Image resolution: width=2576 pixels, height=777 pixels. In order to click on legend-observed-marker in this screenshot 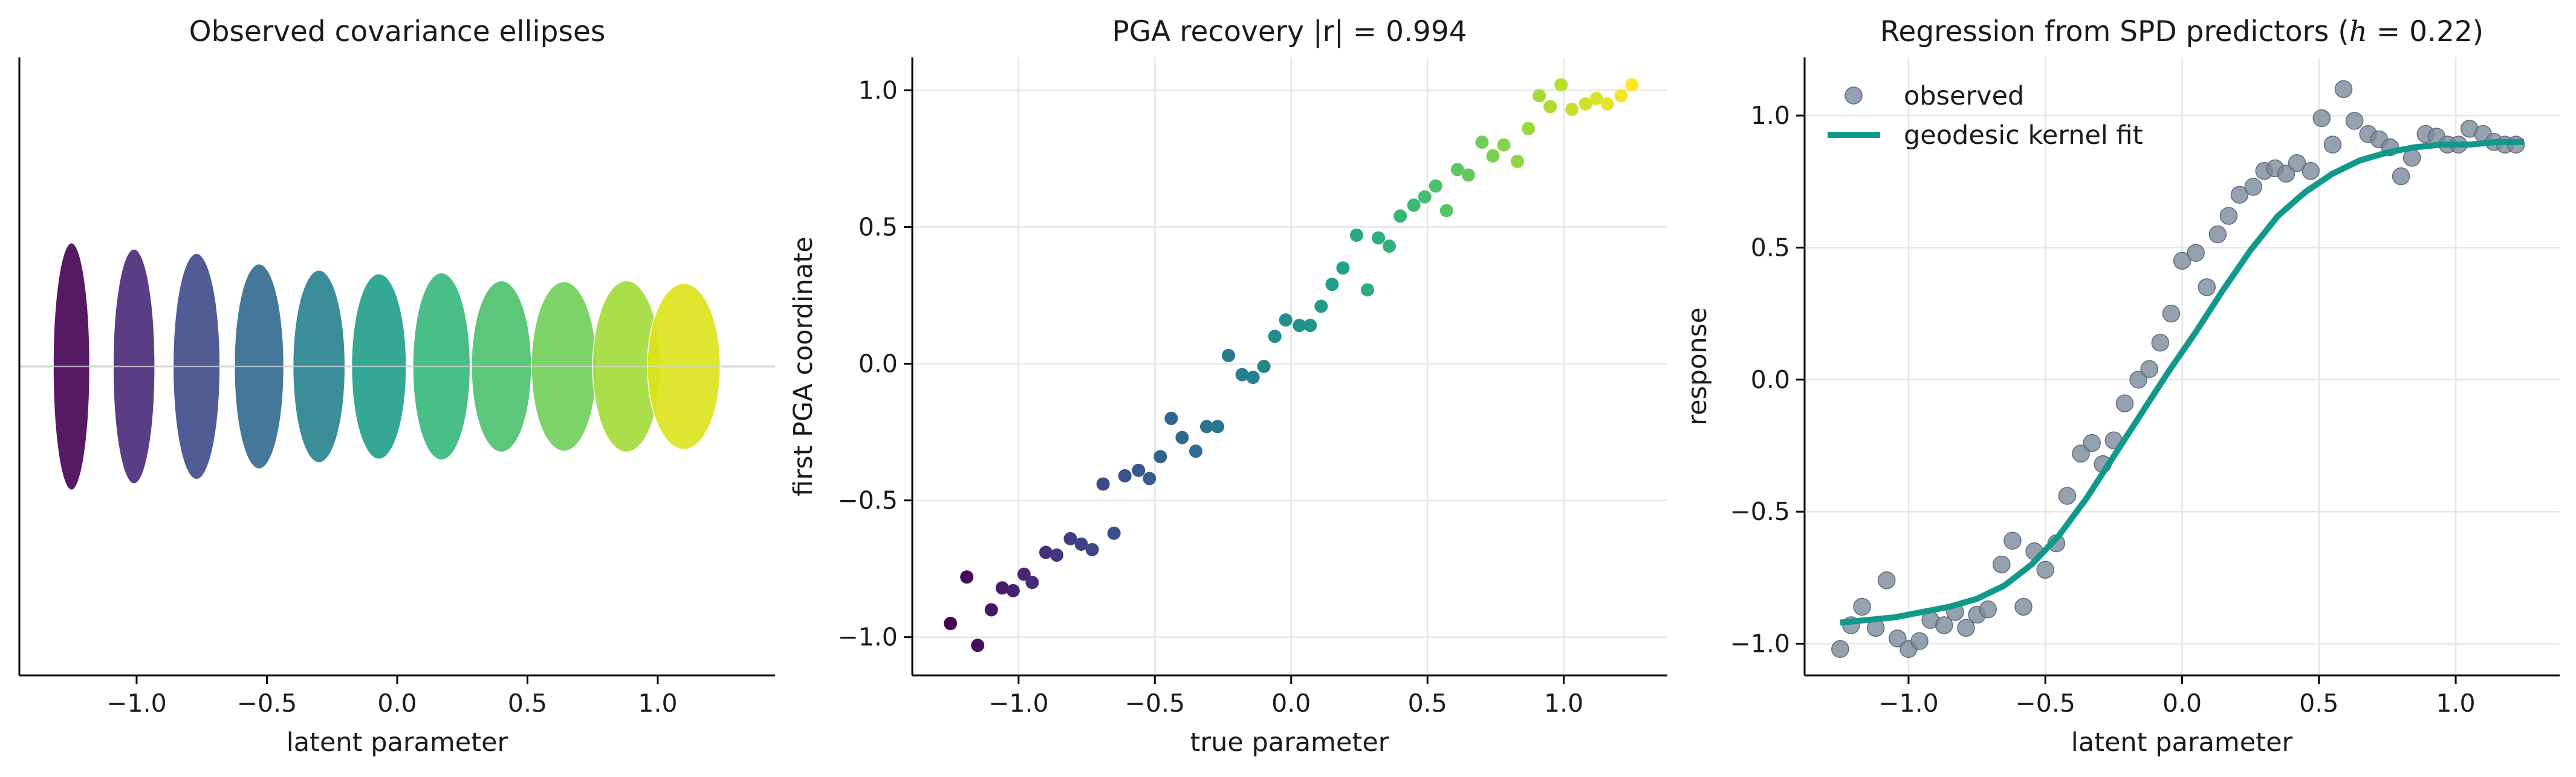, I will do `click(1854, 95)`.